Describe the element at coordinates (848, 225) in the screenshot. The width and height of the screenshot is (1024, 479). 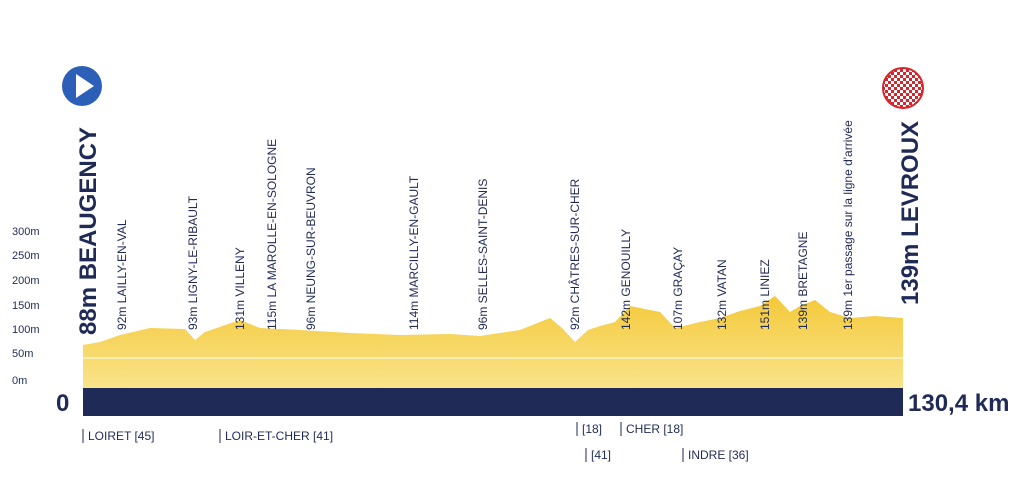
I see `waypoint-label: 139m 1er passage sur la ligne d'arrivée` at that location.